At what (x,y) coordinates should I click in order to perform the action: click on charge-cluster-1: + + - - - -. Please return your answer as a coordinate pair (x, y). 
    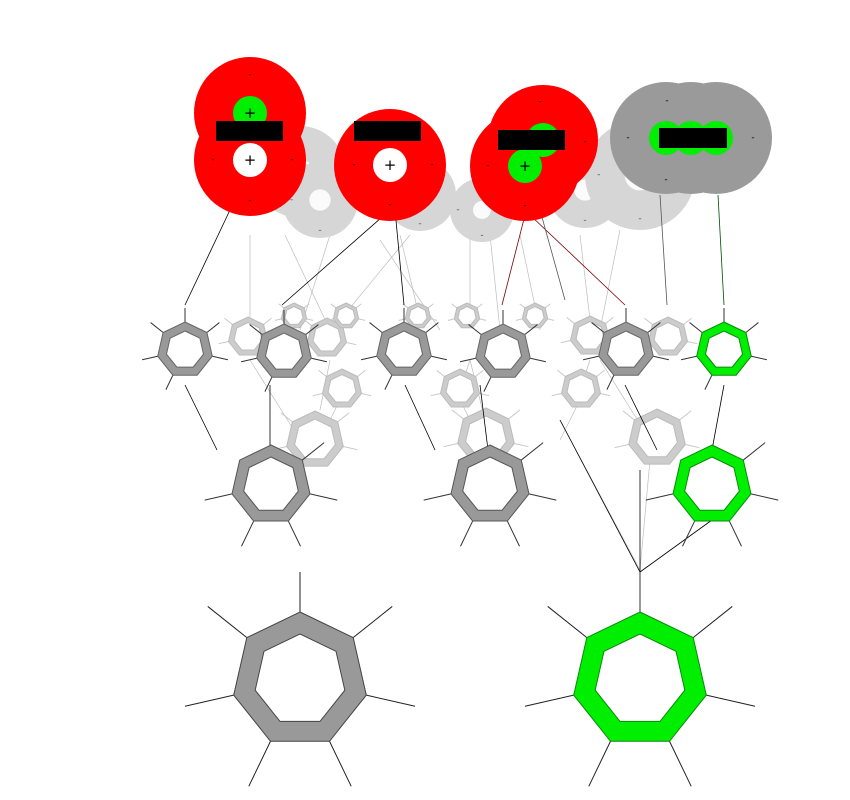
    Looking at the image, I should click on (250, 136).